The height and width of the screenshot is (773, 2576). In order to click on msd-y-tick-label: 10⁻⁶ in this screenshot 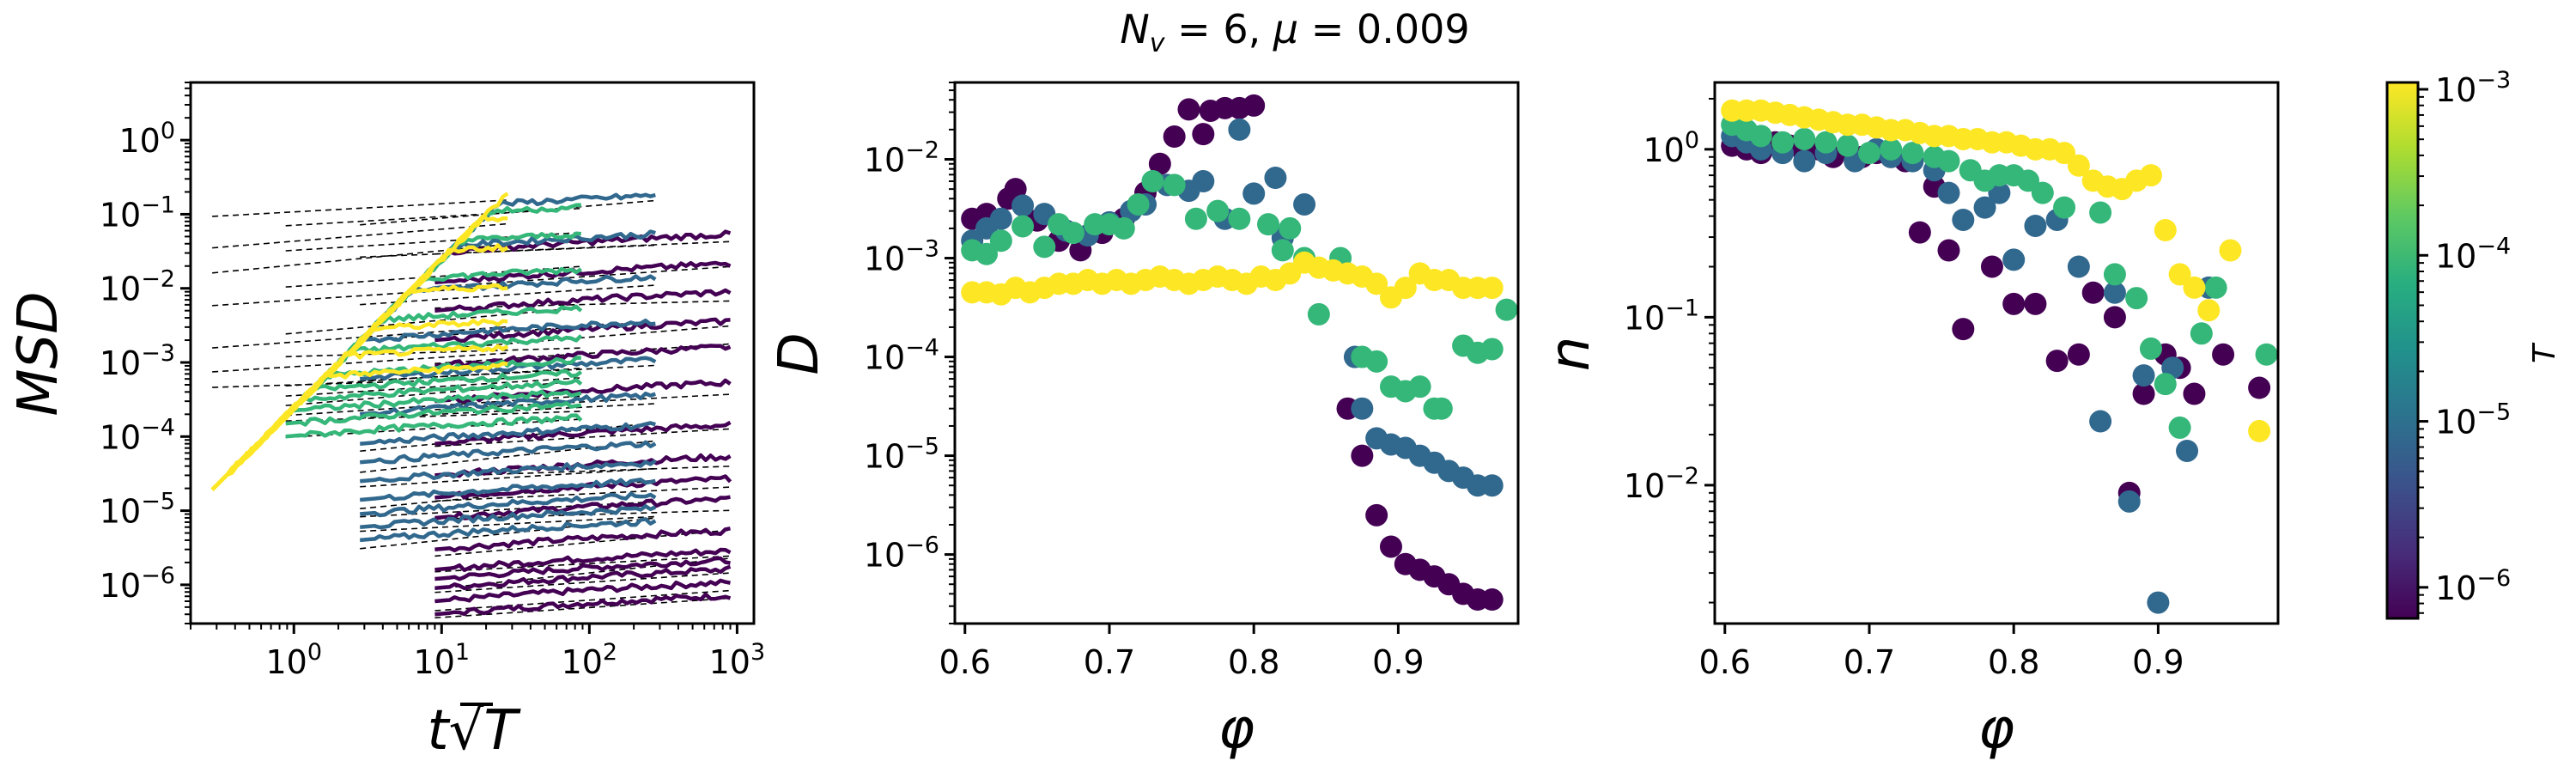, I will do `click(137, 584)`.